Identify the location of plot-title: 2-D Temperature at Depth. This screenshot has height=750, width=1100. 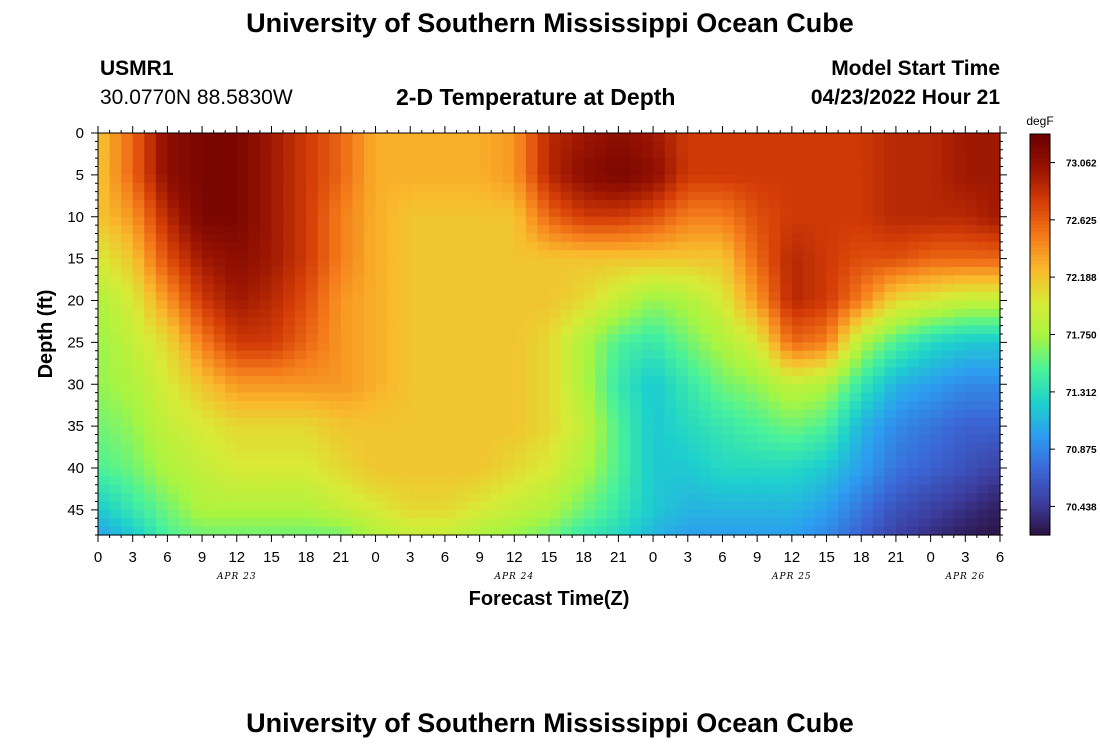
(536, 97).